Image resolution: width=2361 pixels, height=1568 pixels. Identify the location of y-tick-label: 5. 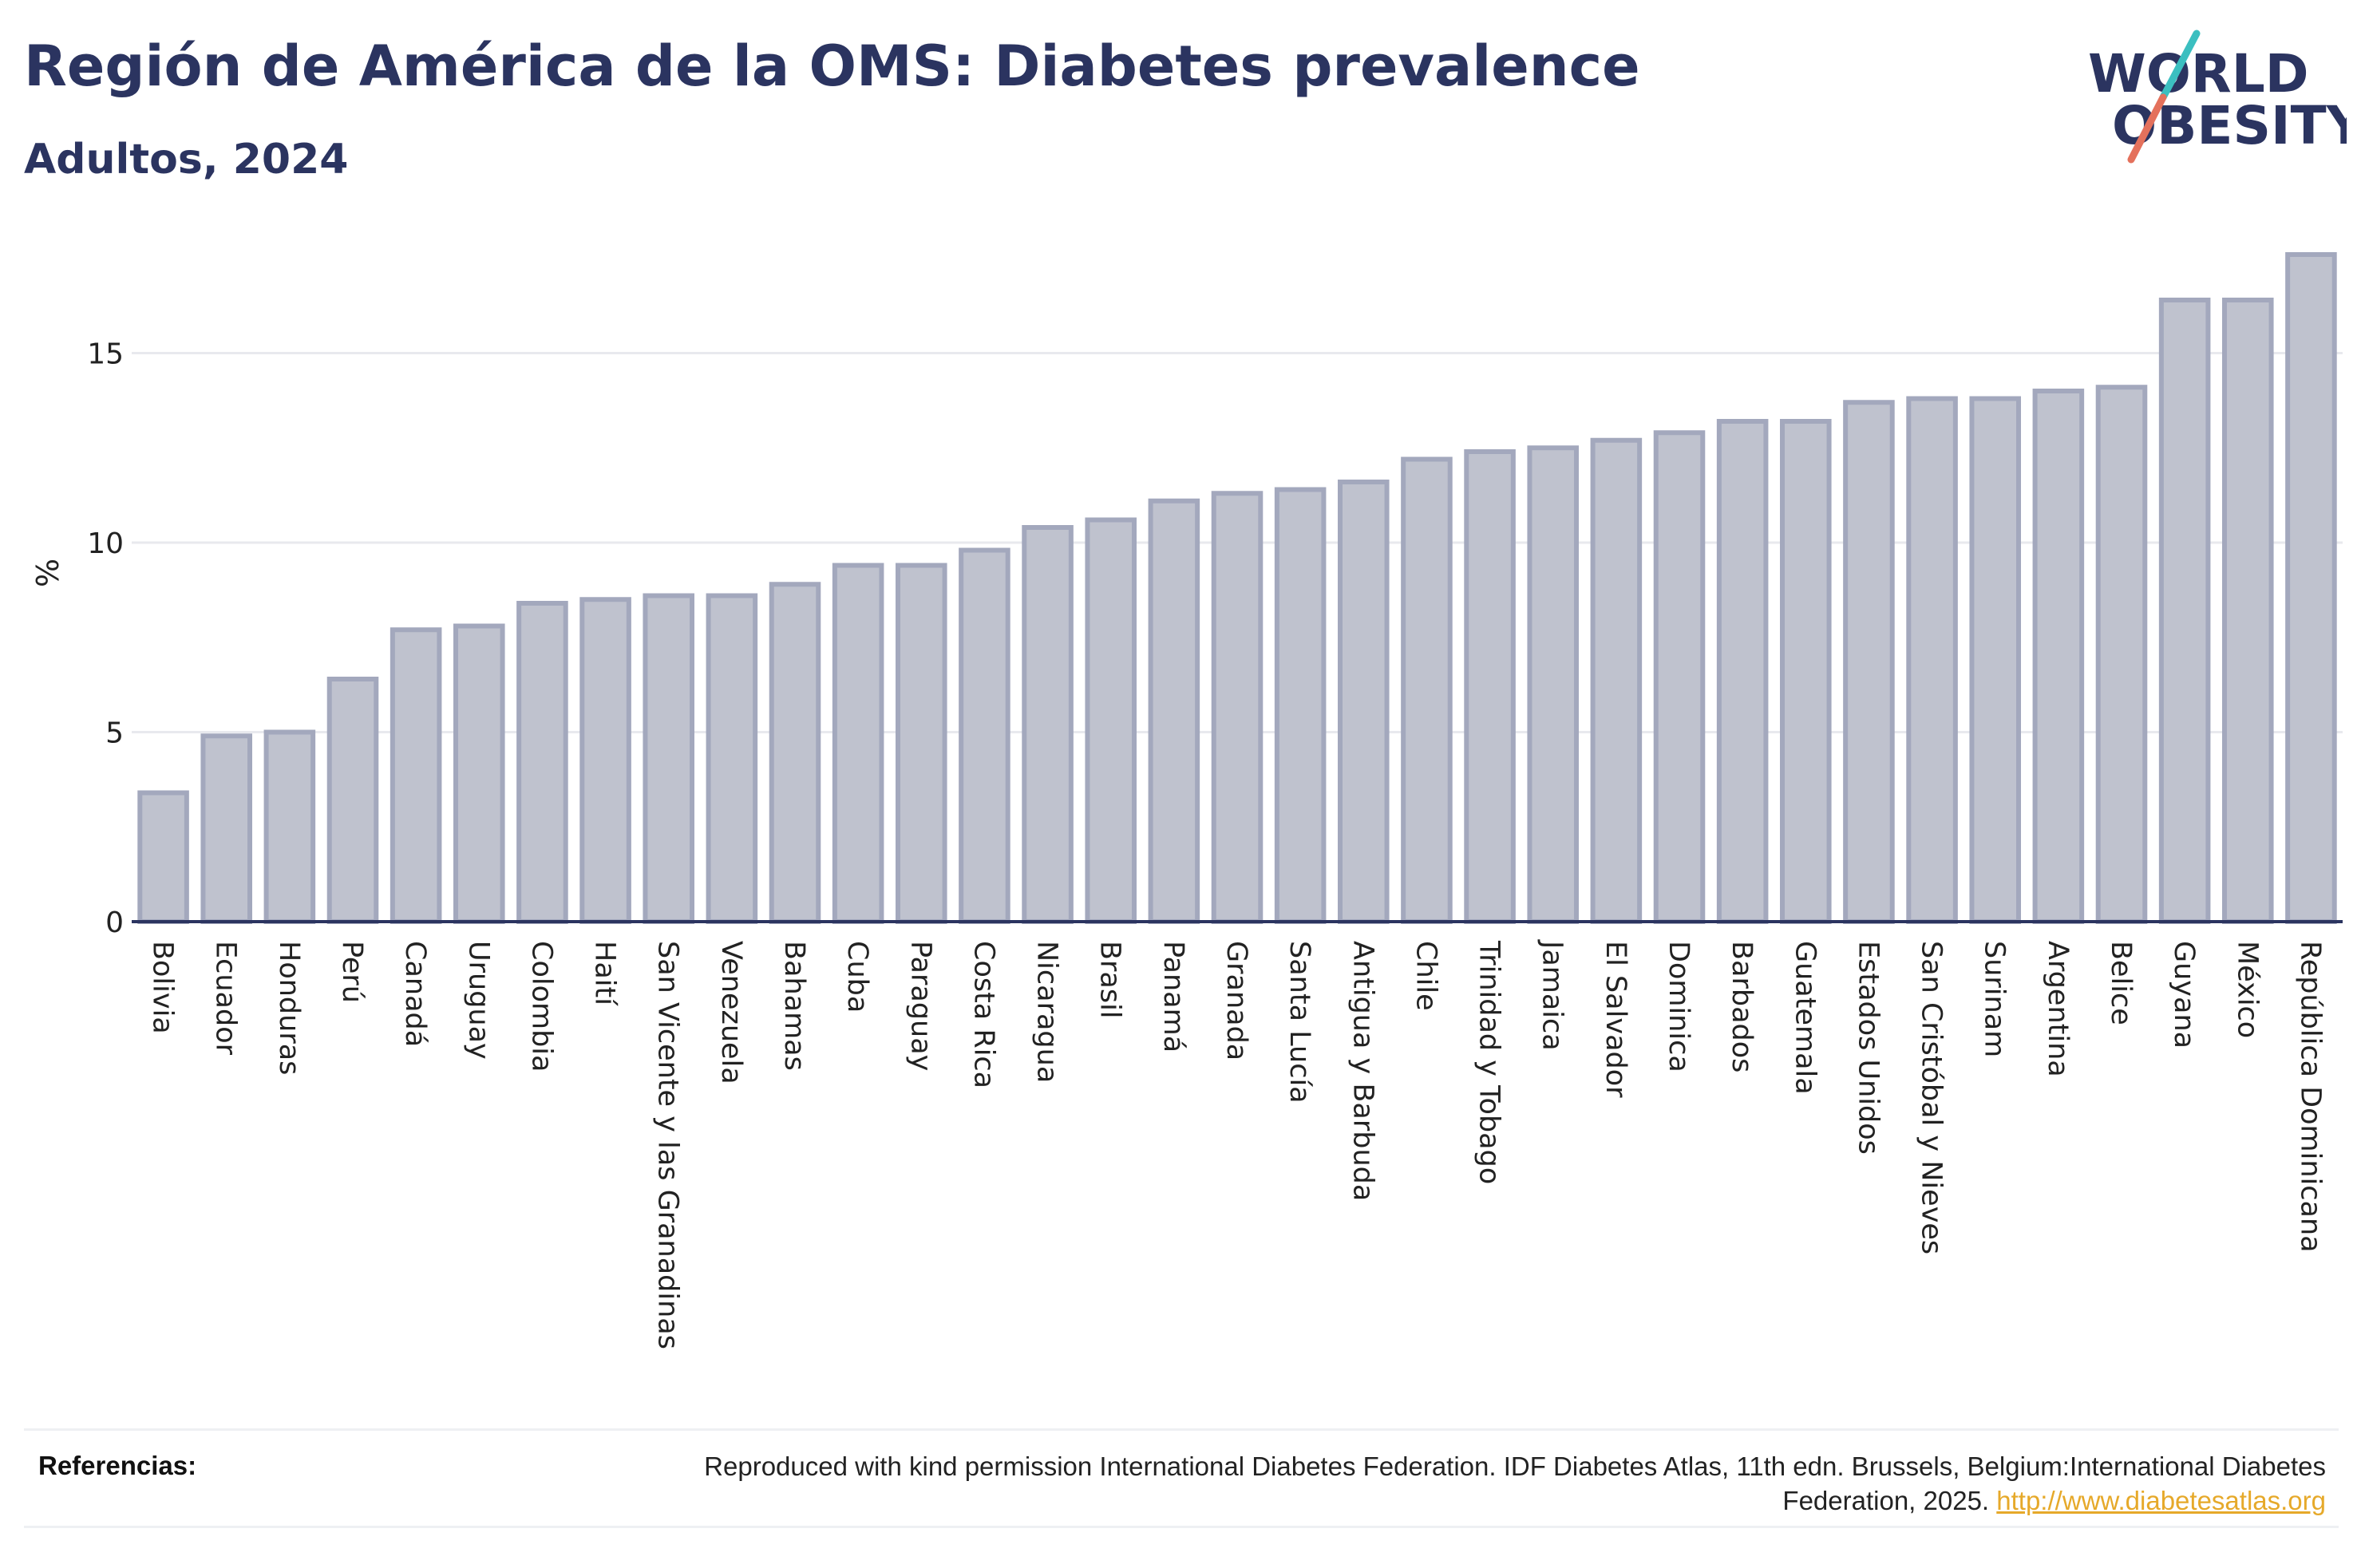
(114, 733).